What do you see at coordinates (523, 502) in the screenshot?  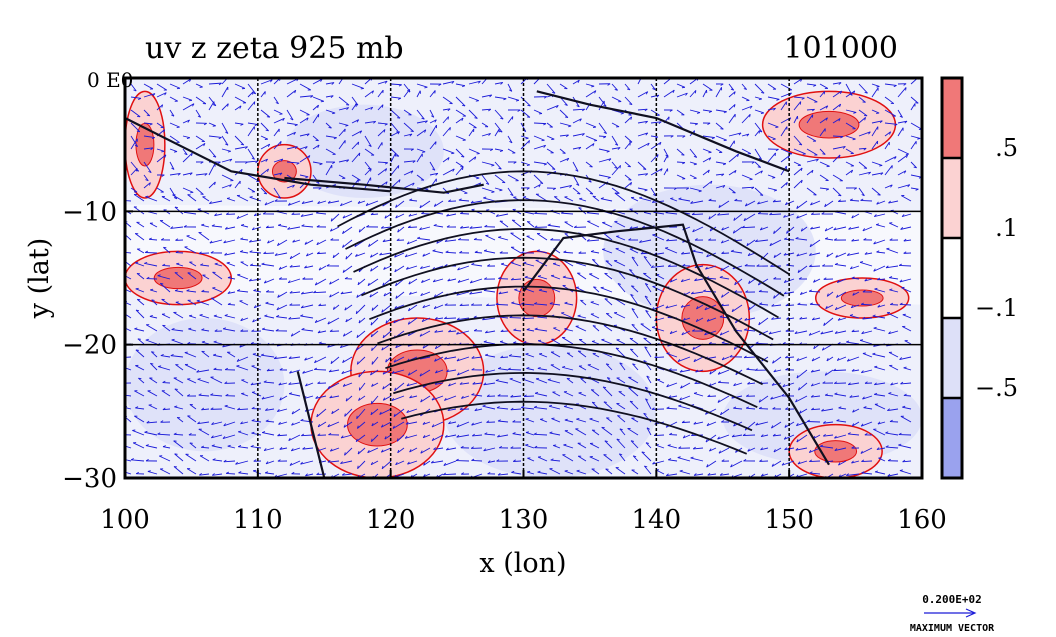 I see `x-axis-ticks: 100 110 120 130 140 150 160` at bounding box center [523, 502].